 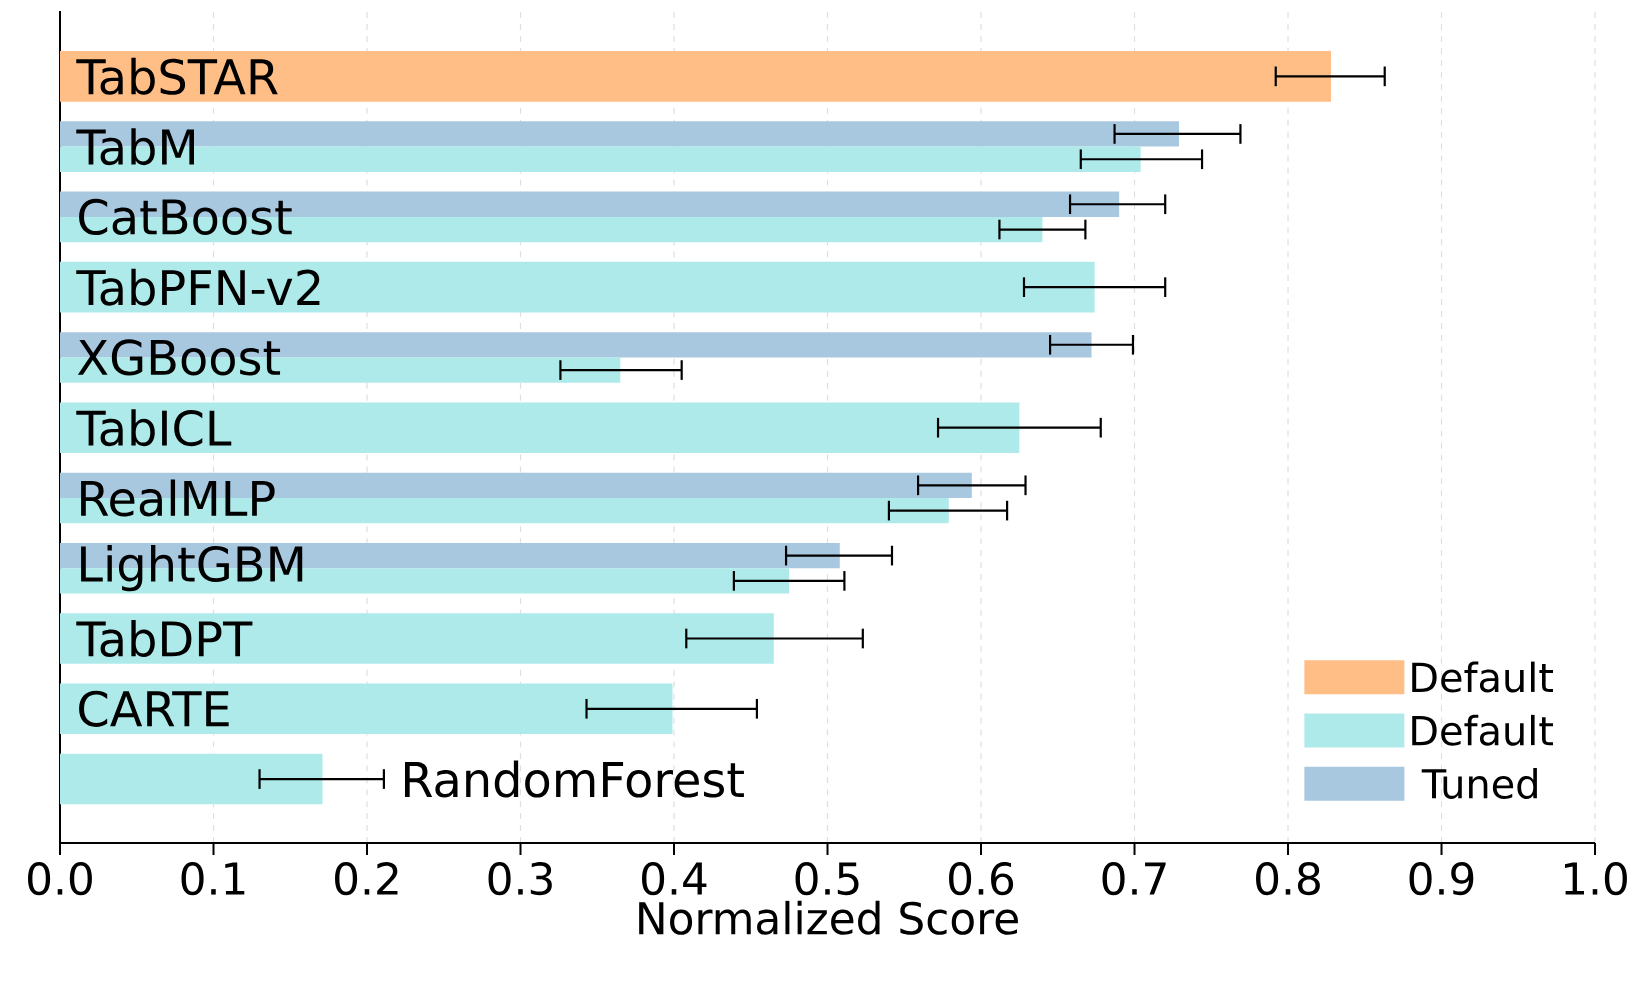 I want to click on legend-label: Tuned, so click(x=1479, y=783).